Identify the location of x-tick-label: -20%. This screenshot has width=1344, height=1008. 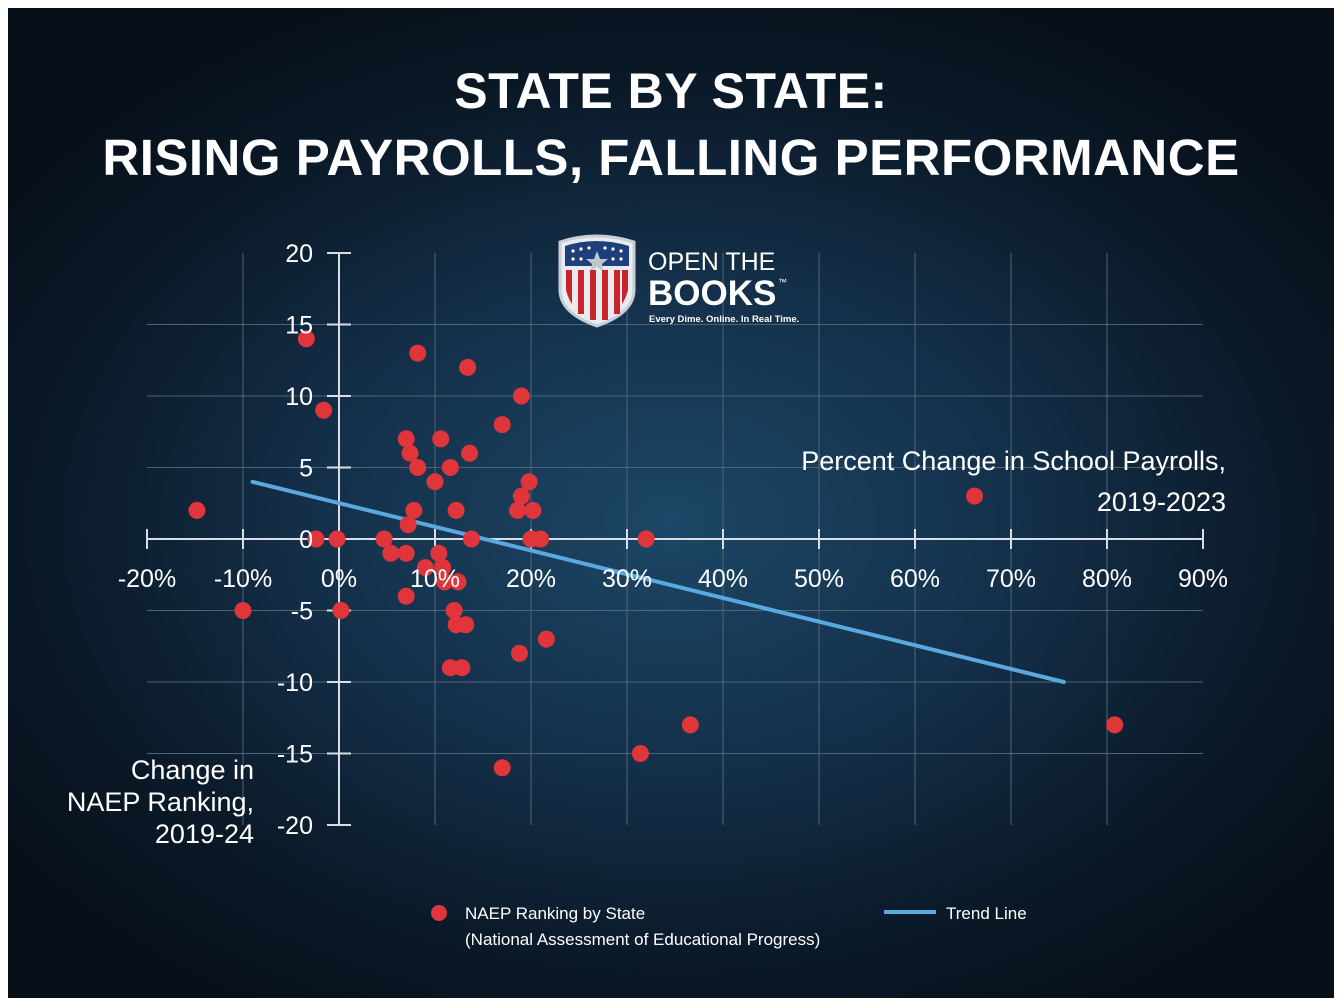
(147, 579).